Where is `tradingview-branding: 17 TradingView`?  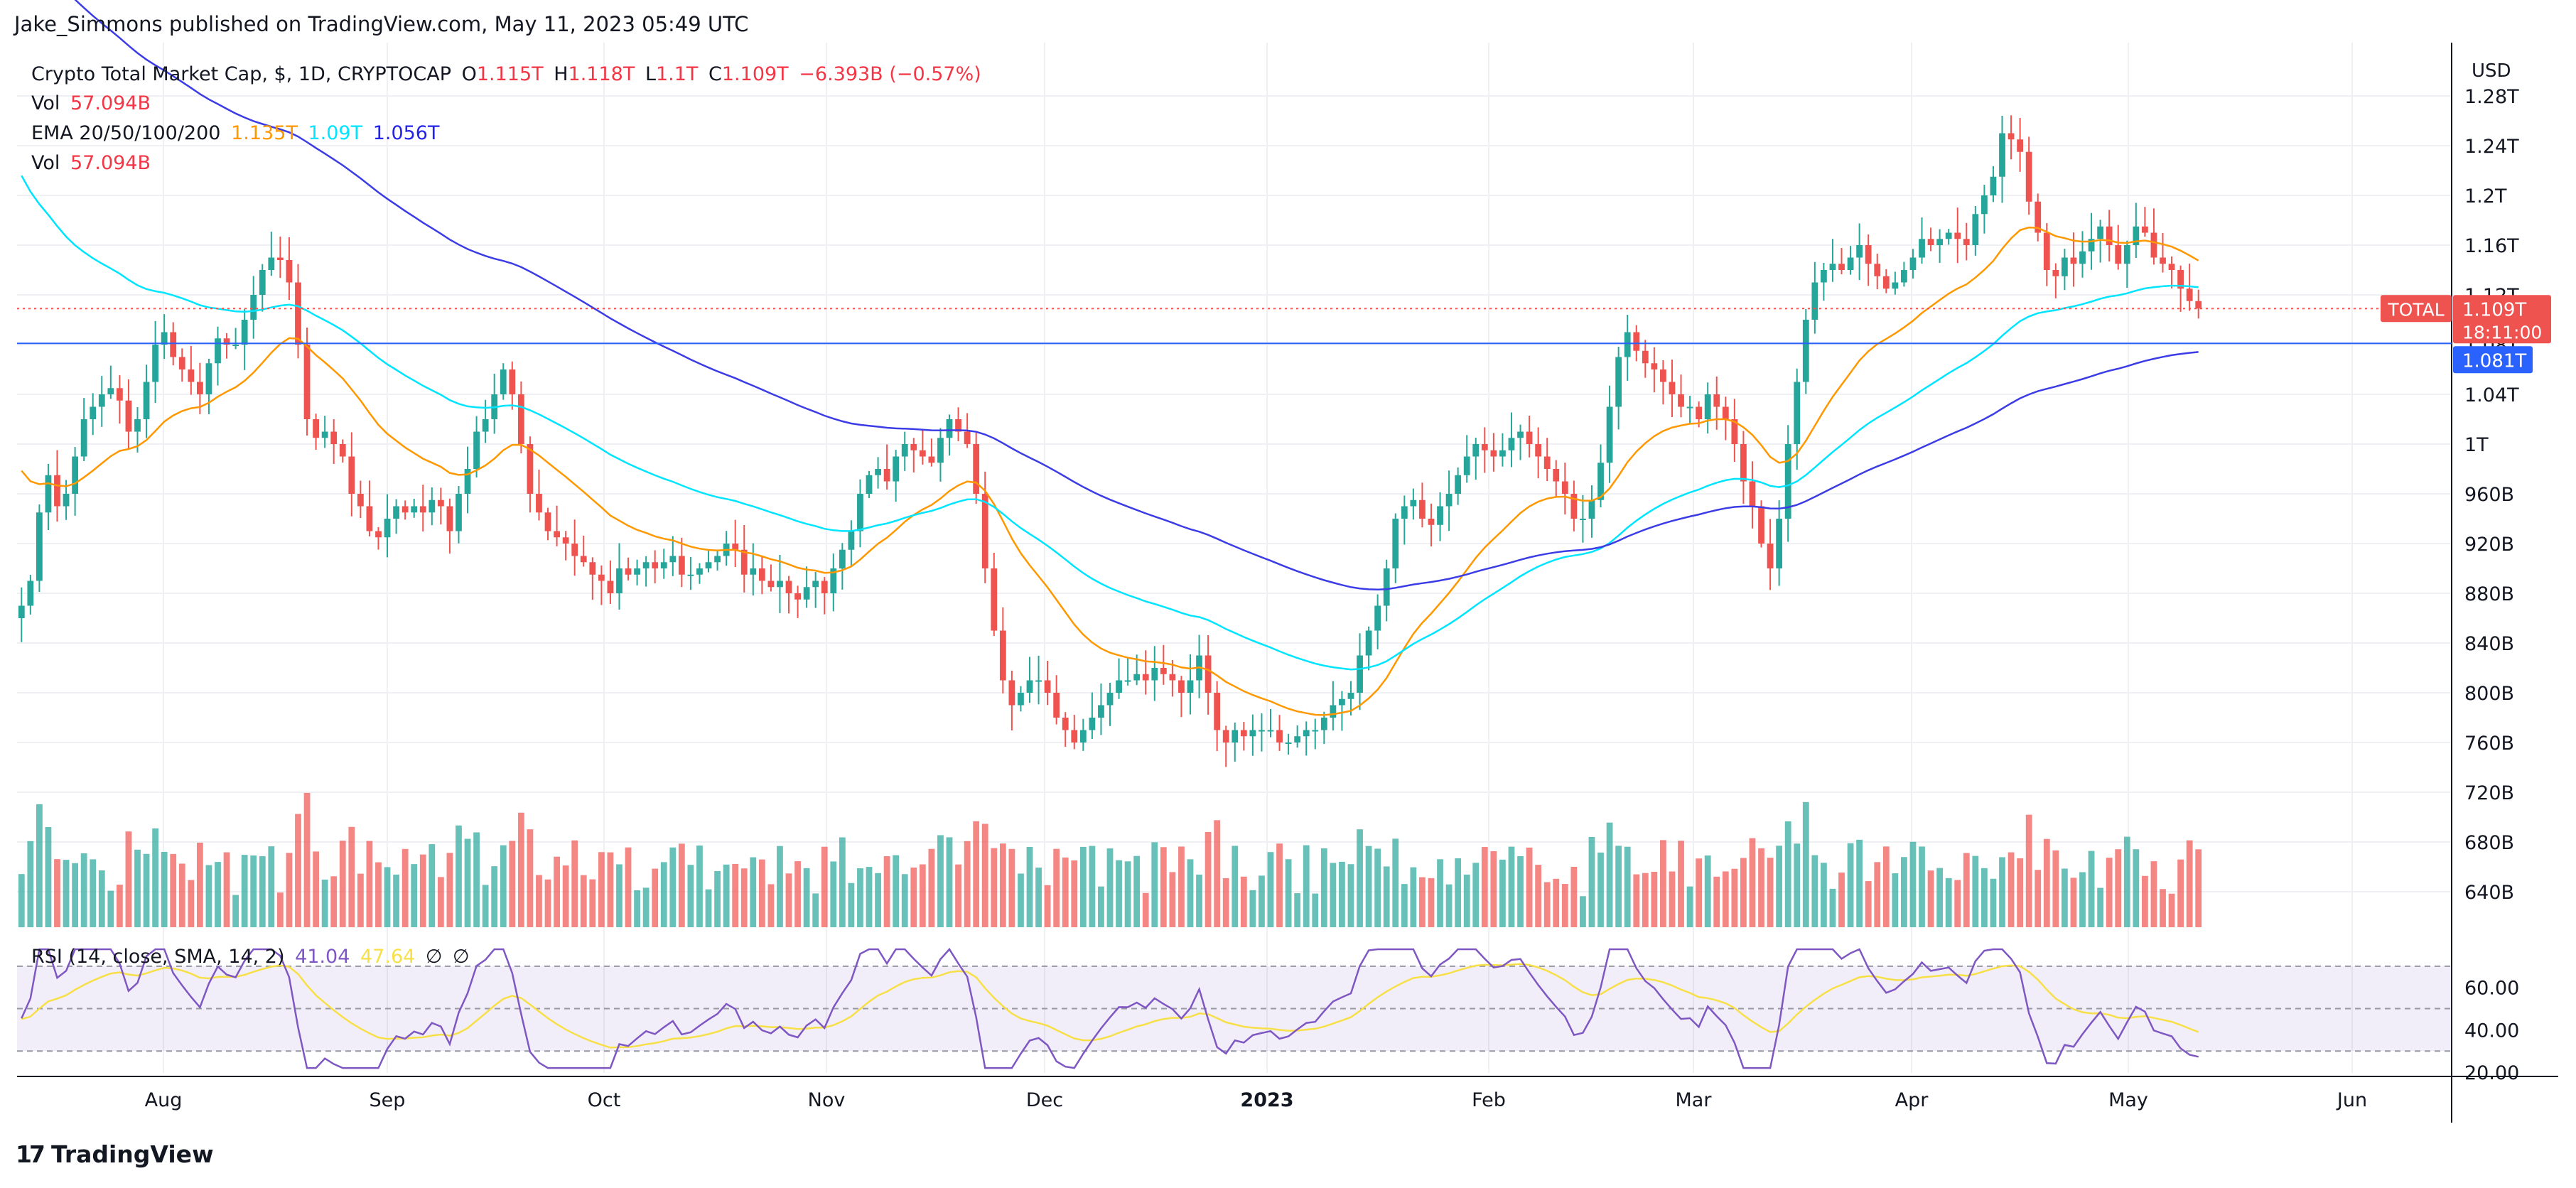 tradingview-branding: 17 TradingView is located at coordinates (115, 1154).